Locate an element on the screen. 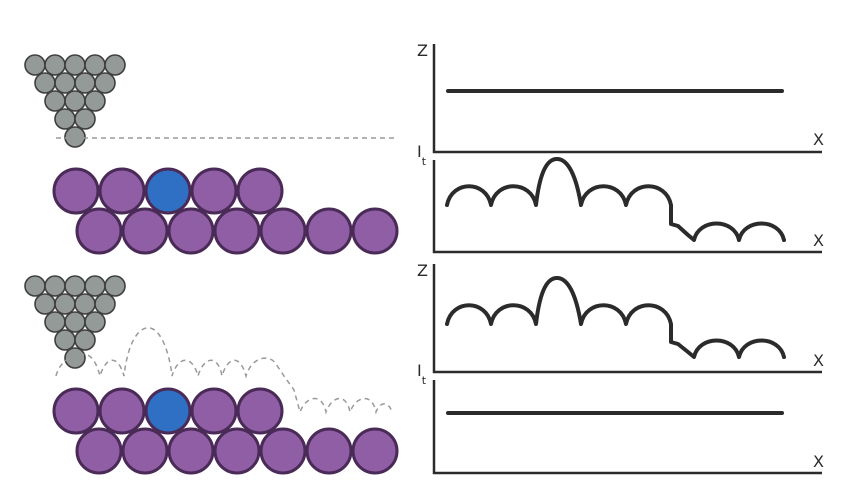 This screenshot has height=487, width=844. top-current-axis-label: It is located at coordinates (422, 155).